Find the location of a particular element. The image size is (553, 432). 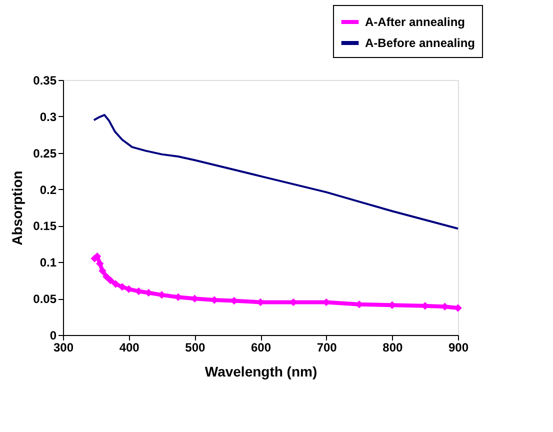

x-tick-label: 600 is located at coordinates (261, 347).